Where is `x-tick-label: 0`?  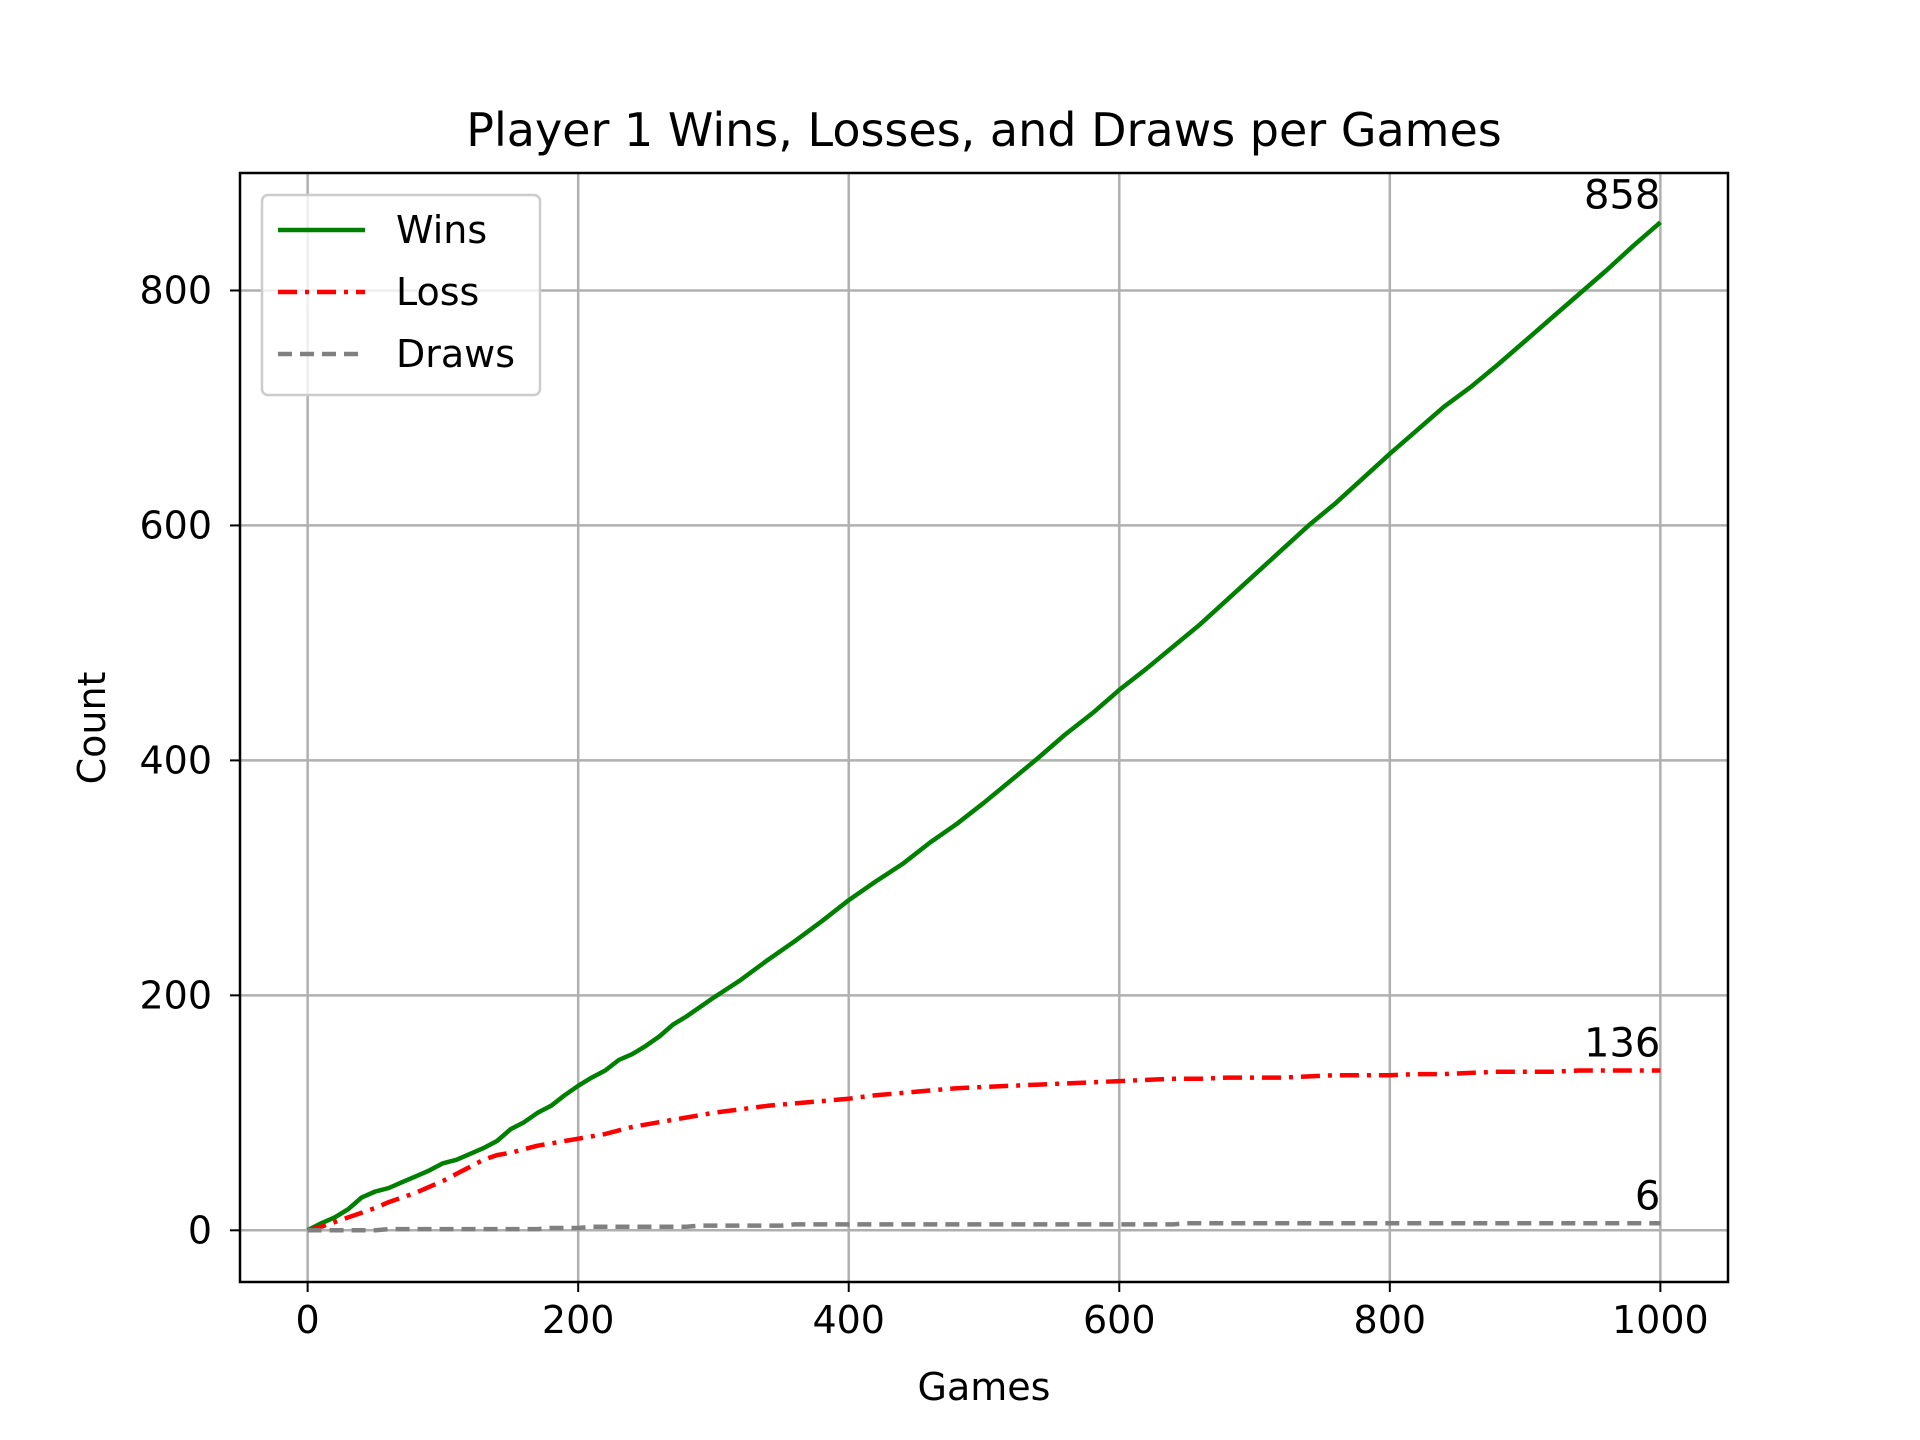
x-tick-label: 0 is located at coordinates (308, 1320).